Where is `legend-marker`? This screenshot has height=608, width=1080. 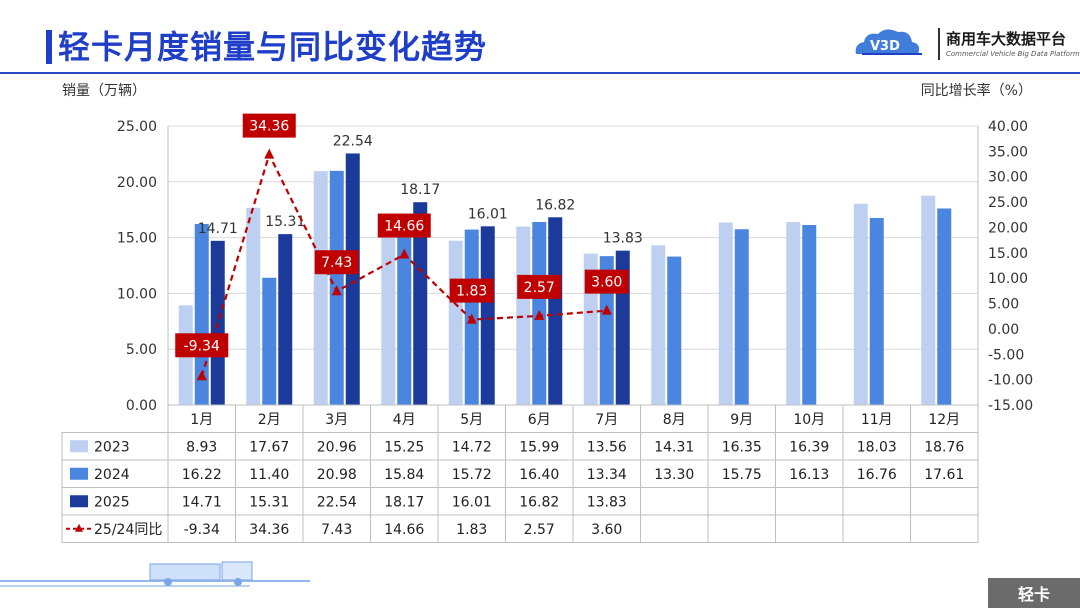 legend-marker is located at coordinates (79, 527).